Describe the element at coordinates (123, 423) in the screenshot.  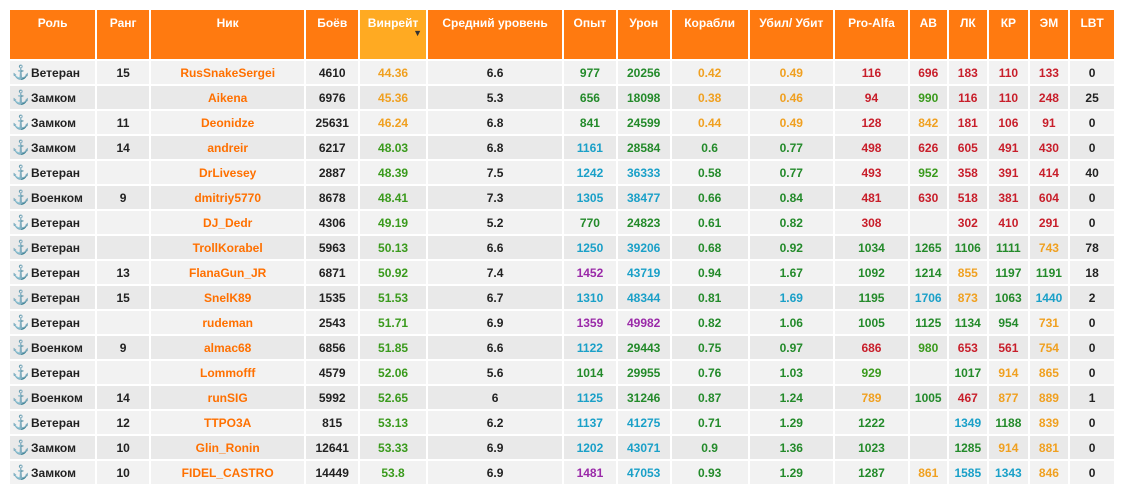
I see `cell-rank: 12` at that location.